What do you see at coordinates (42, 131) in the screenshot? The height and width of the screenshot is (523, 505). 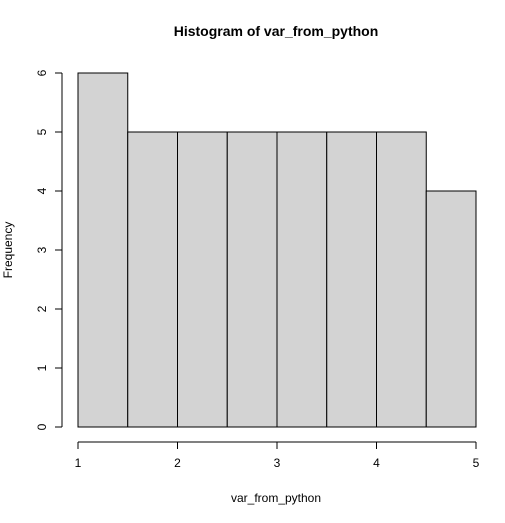 I see `y-tick-label: 5` at bounding box center [42, 131].